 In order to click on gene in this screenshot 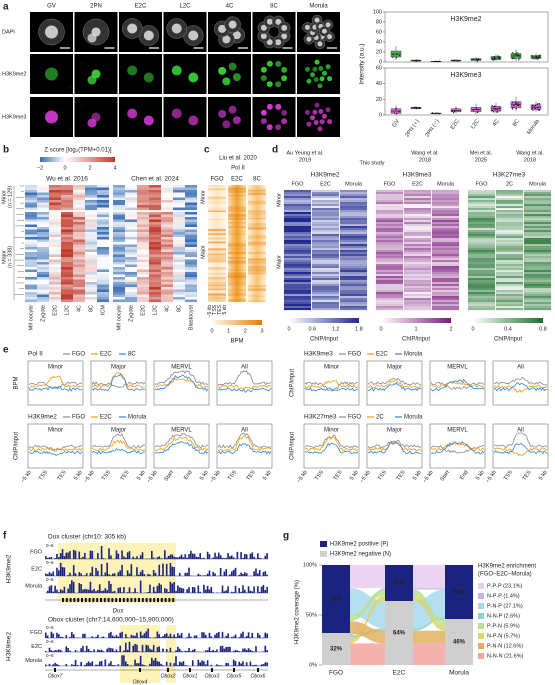, I will do `click(139, 600)`.